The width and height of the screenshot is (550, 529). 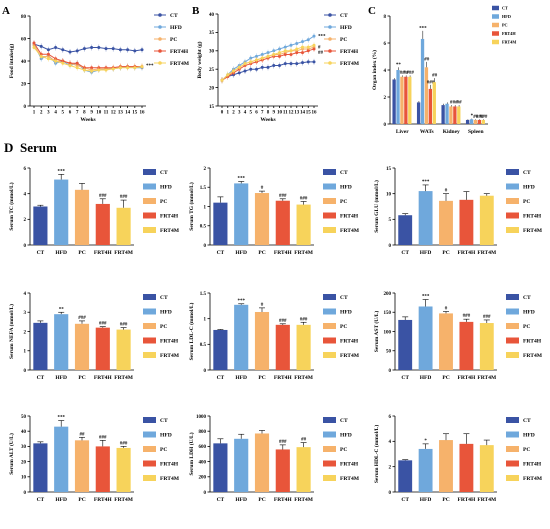 I want to click on y-axis-label: Body weight (g), so click(x=199, y=59).